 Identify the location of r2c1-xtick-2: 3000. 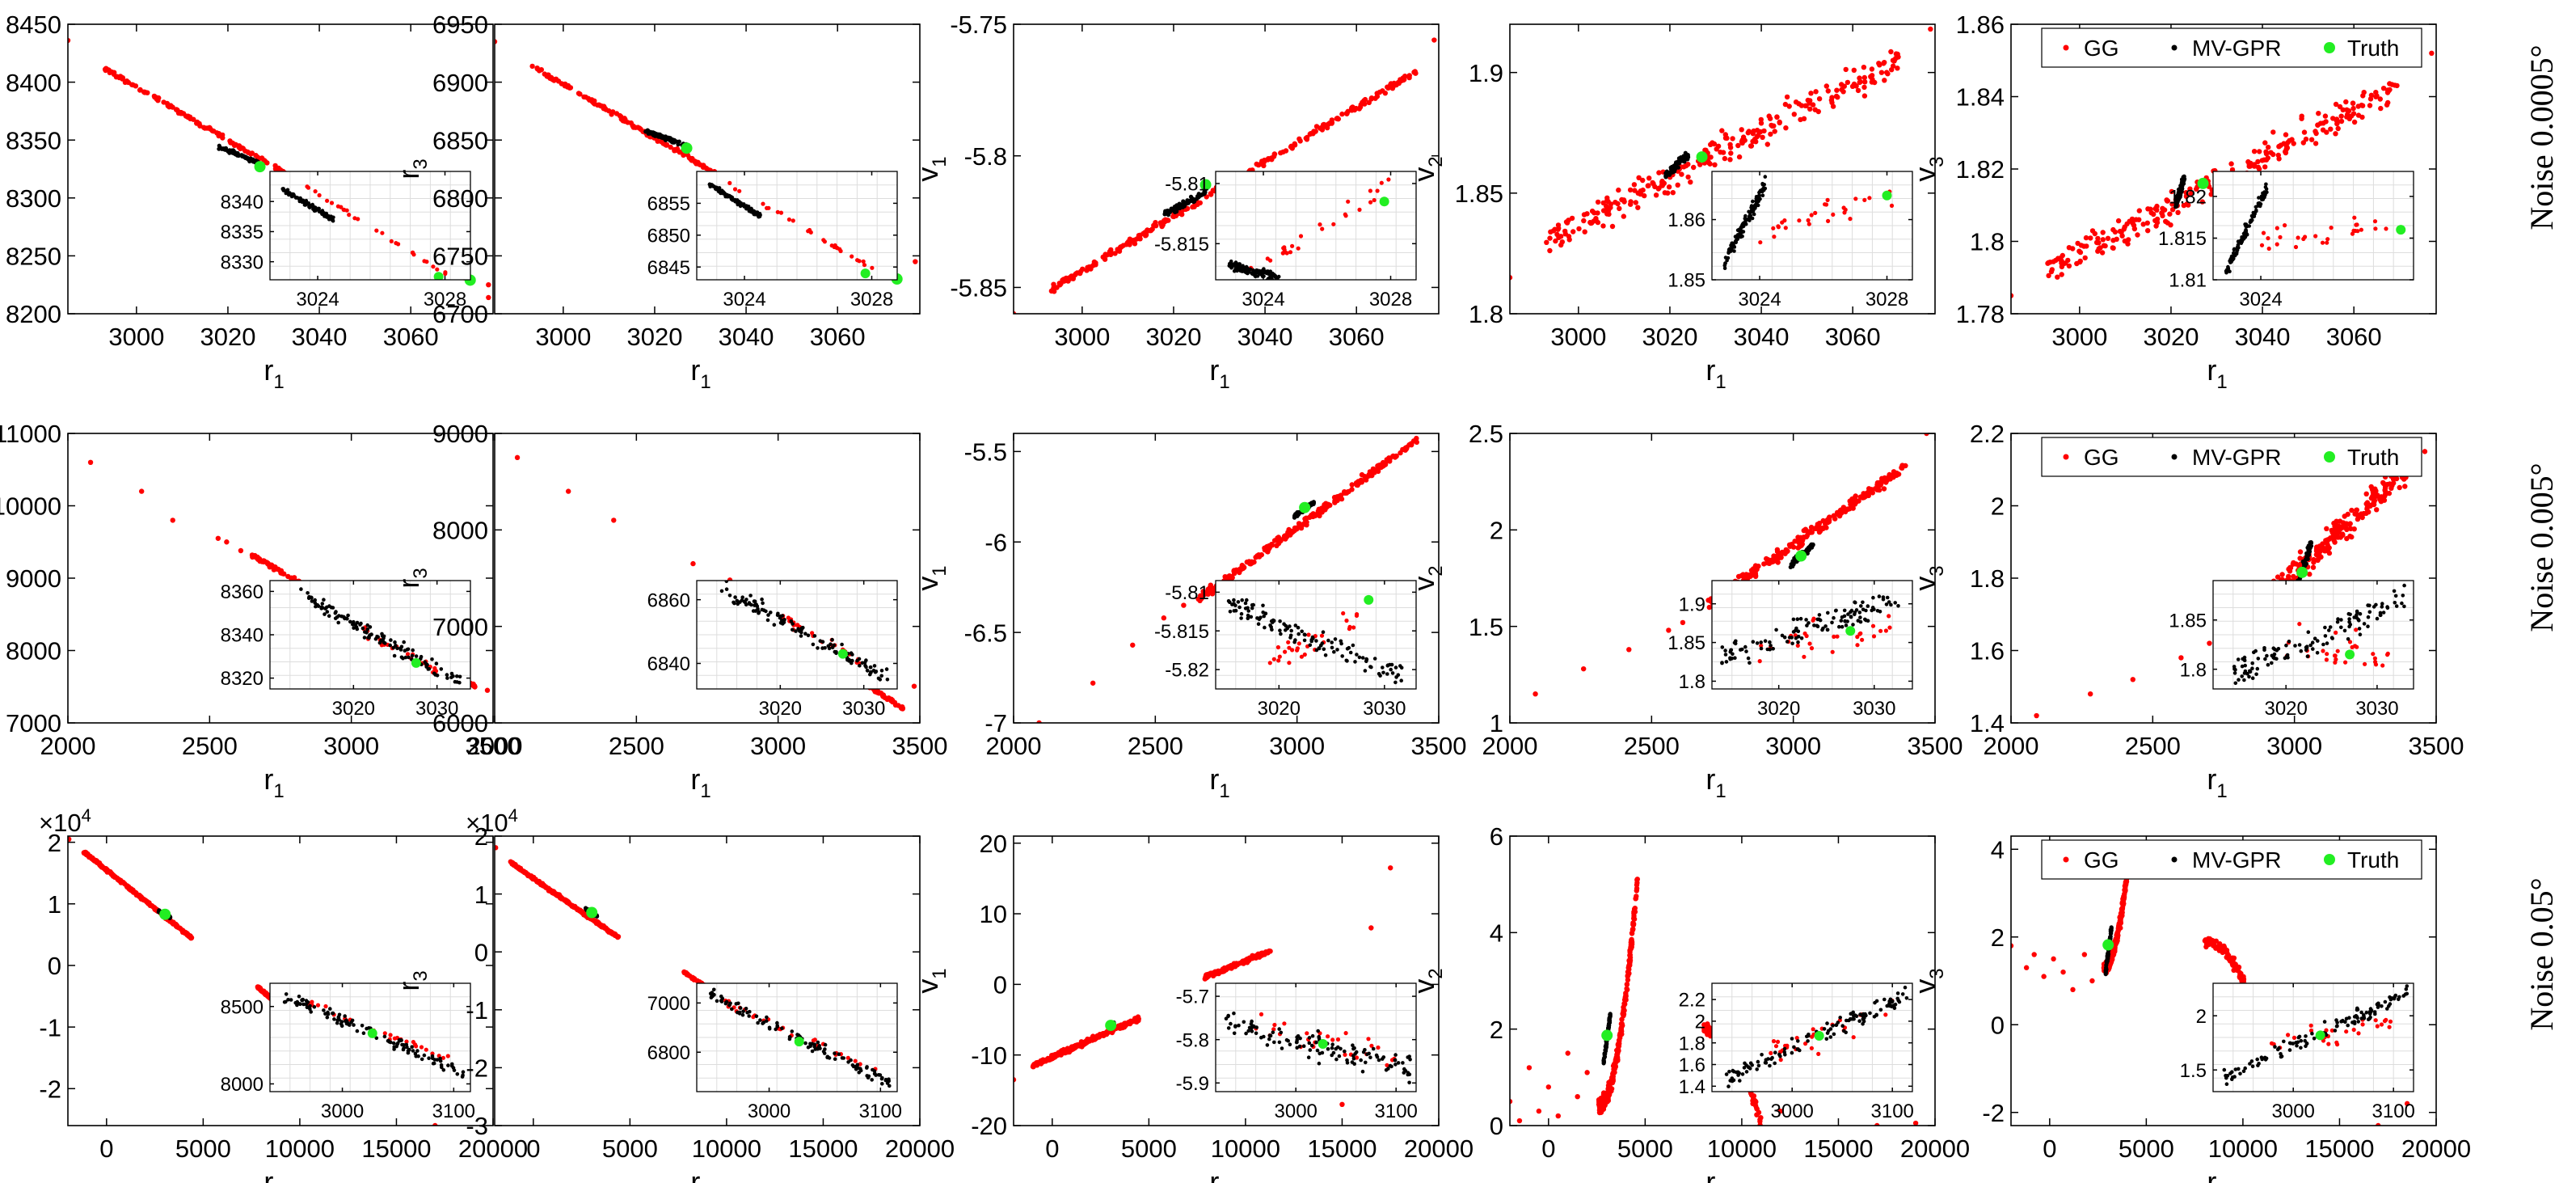
(351, 746).